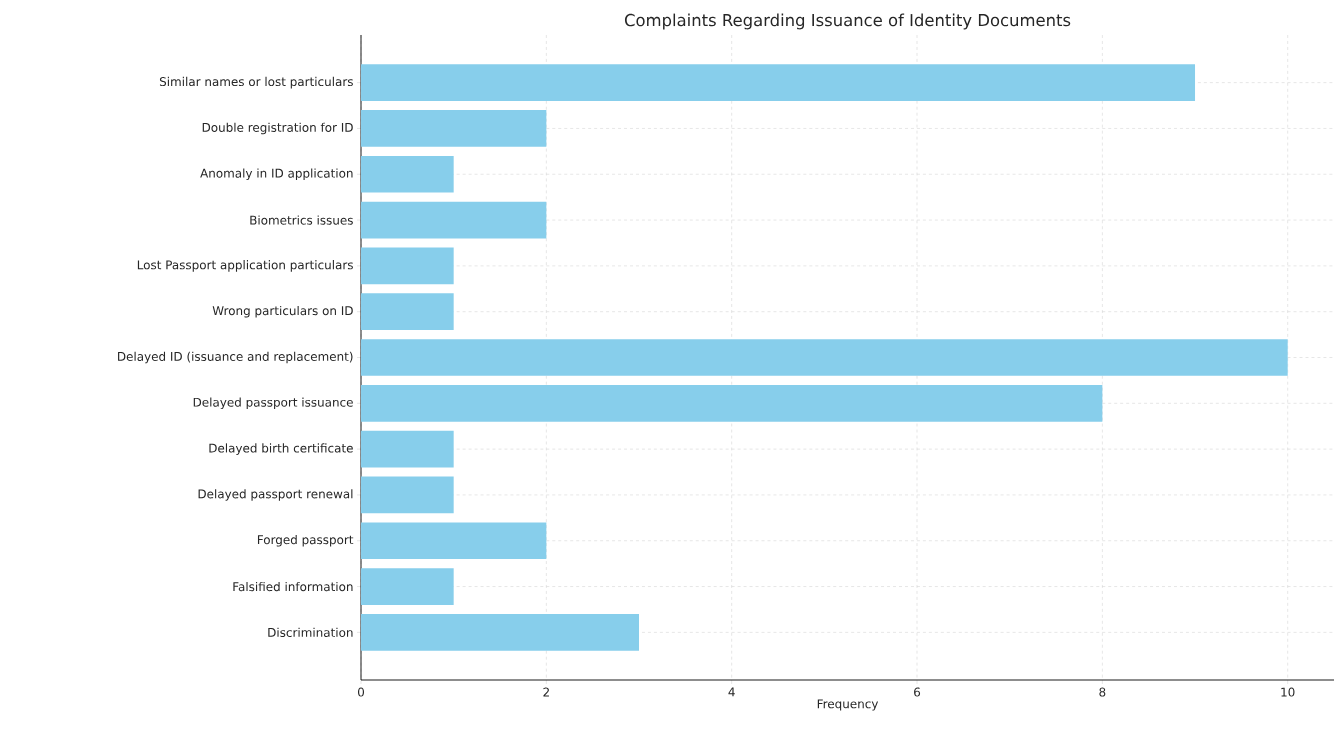 This screenshot has width=1341, height=731. Describe the element at coordinates (546, 692) in the screenshot. I see `x-tick-label: 2` at that location.